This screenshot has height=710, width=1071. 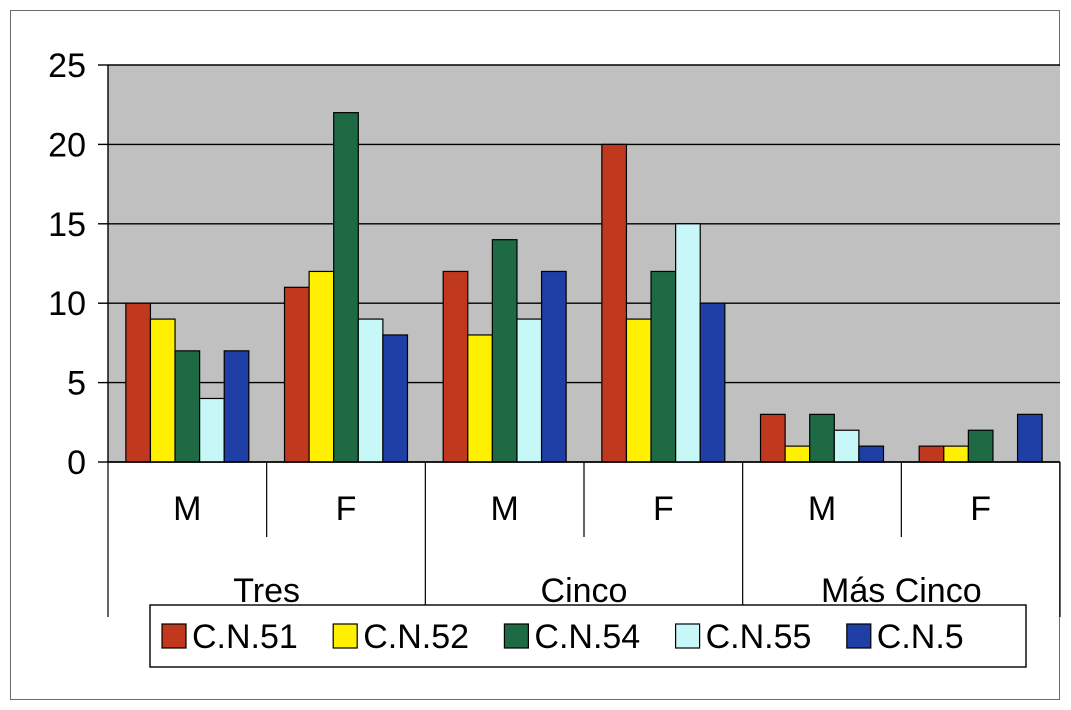 I want to click on x-group-label: Tres, so click(x=266, y=591).